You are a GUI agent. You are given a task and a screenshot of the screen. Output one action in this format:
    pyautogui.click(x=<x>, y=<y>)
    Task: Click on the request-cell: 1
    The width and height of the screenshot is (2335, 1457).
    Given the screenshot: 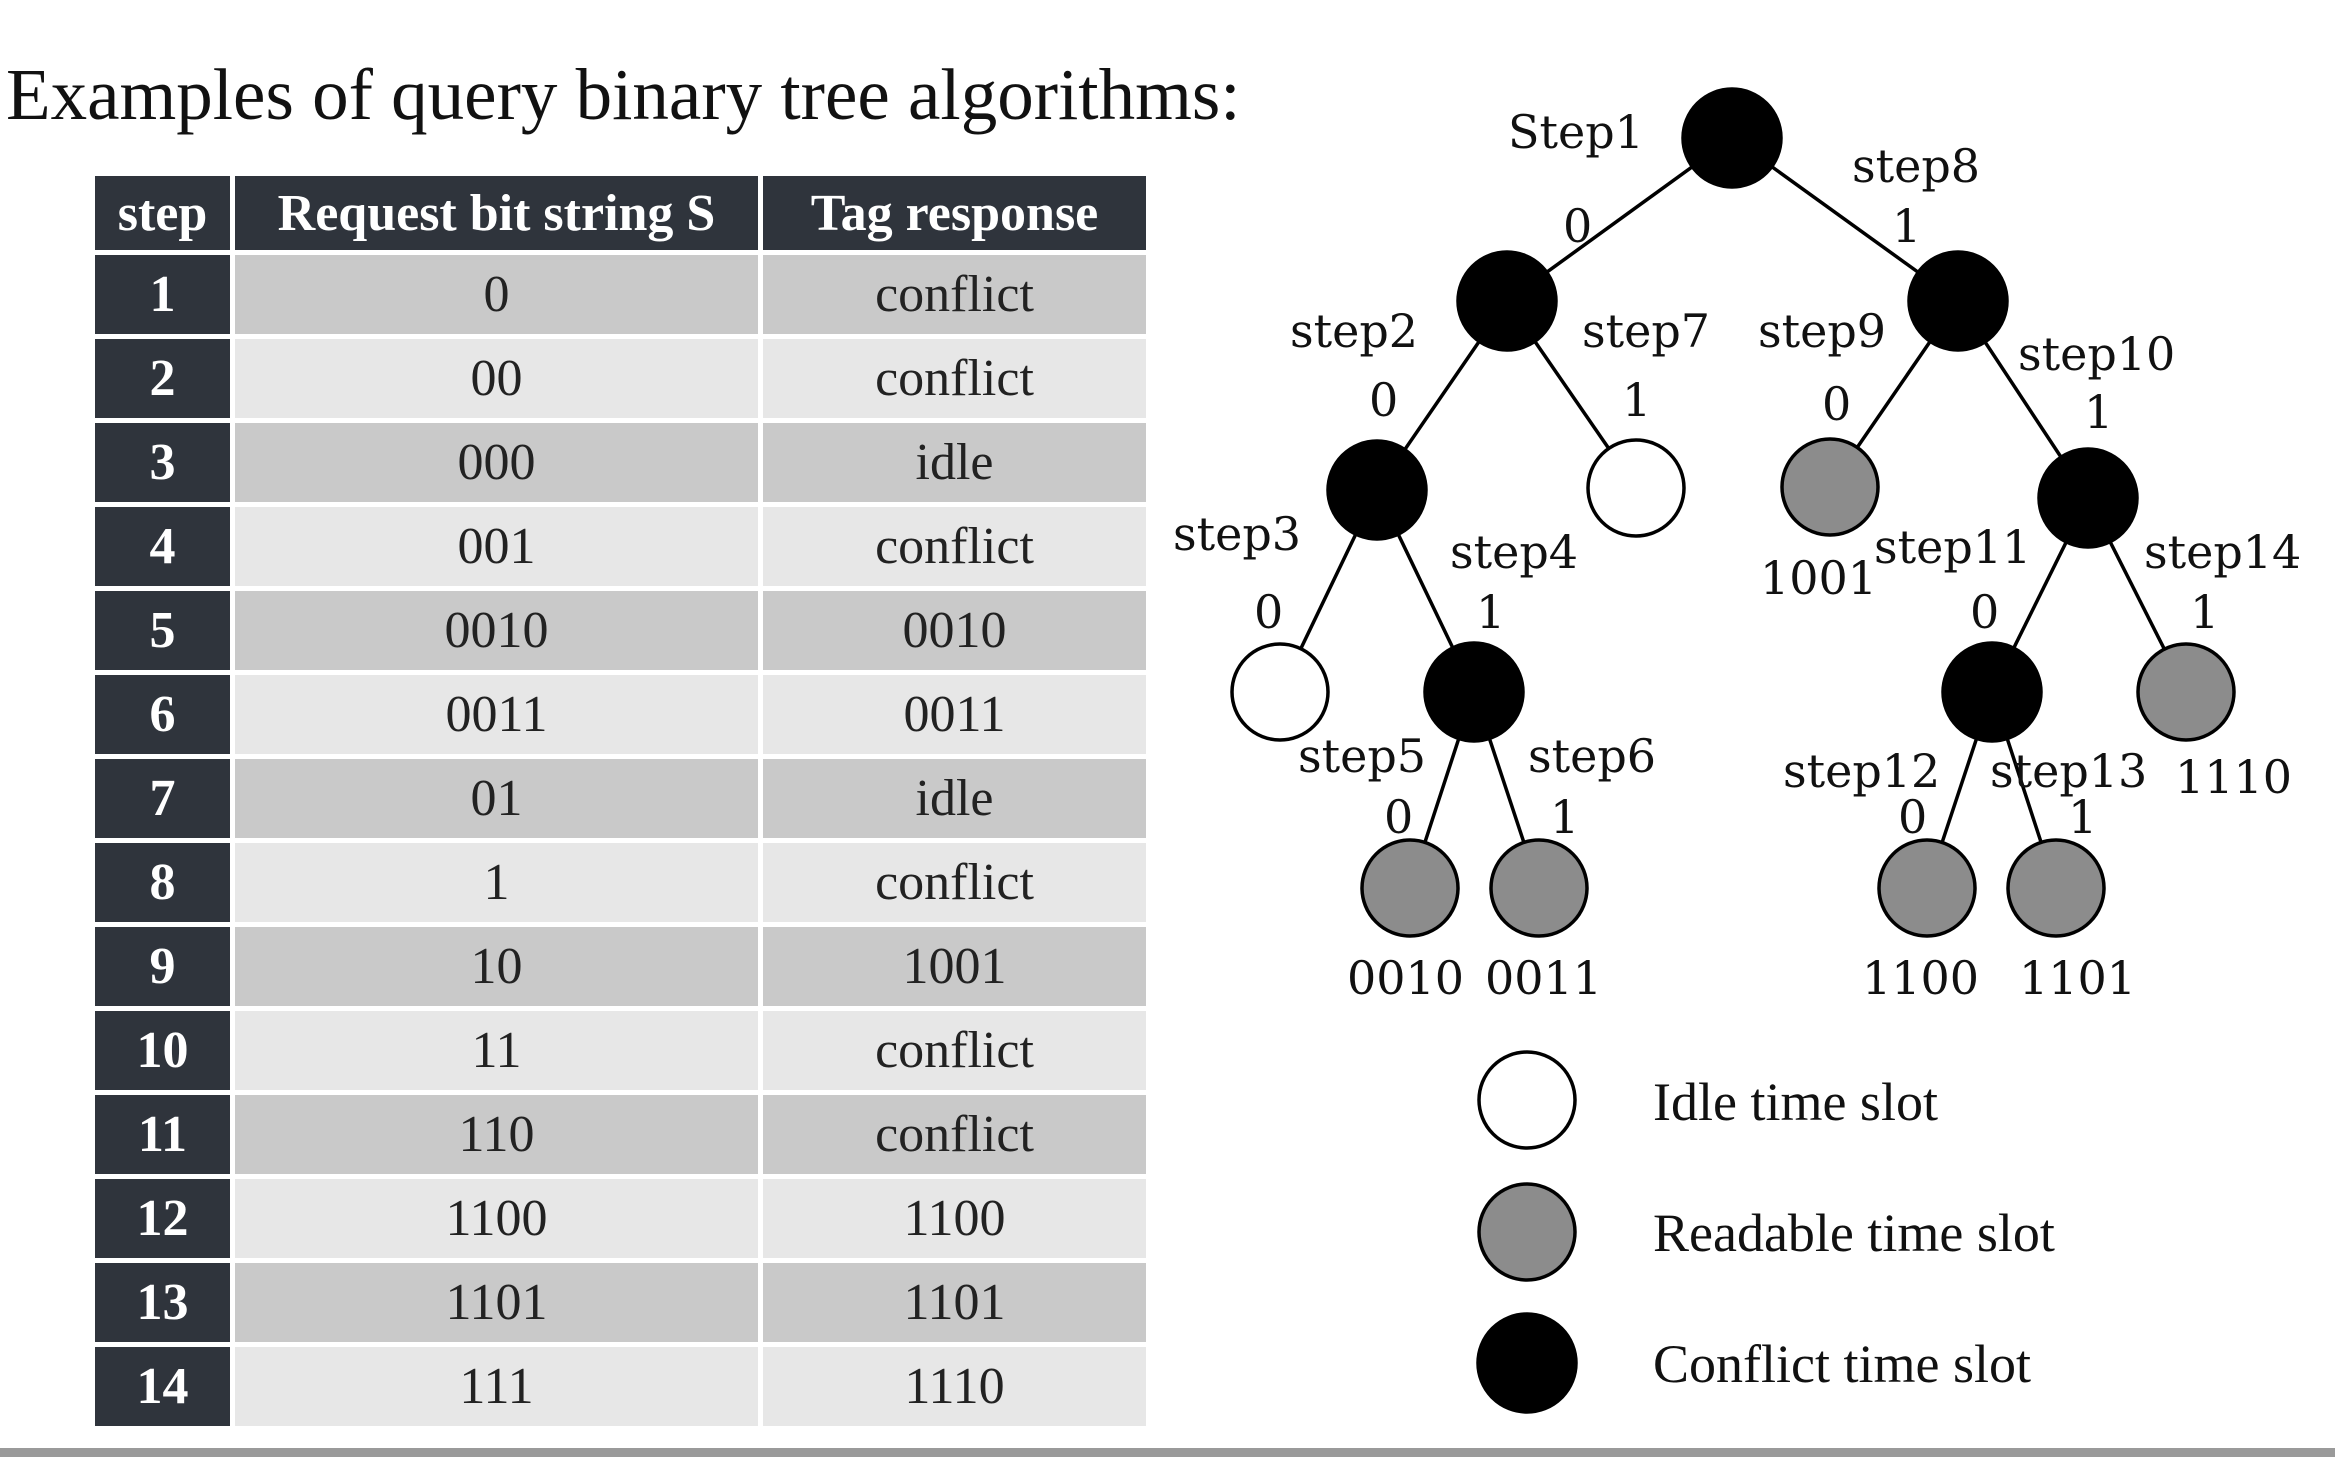 What is the action you would take?
    pyautogui.click(x=496, y=882)
    